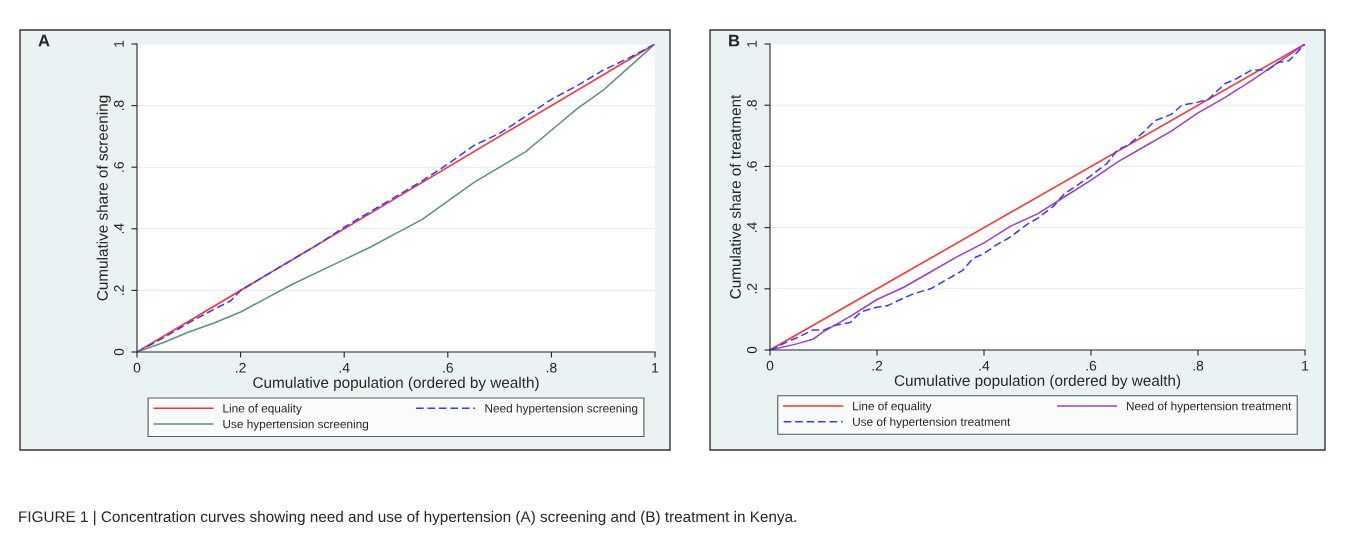 Image resolution: width=1346 pixels, height=542 pixels. Describe the element at coordinates (103, 198) in the screenshot. I see `y-axis-title: Cumulative share of screening` at that location.